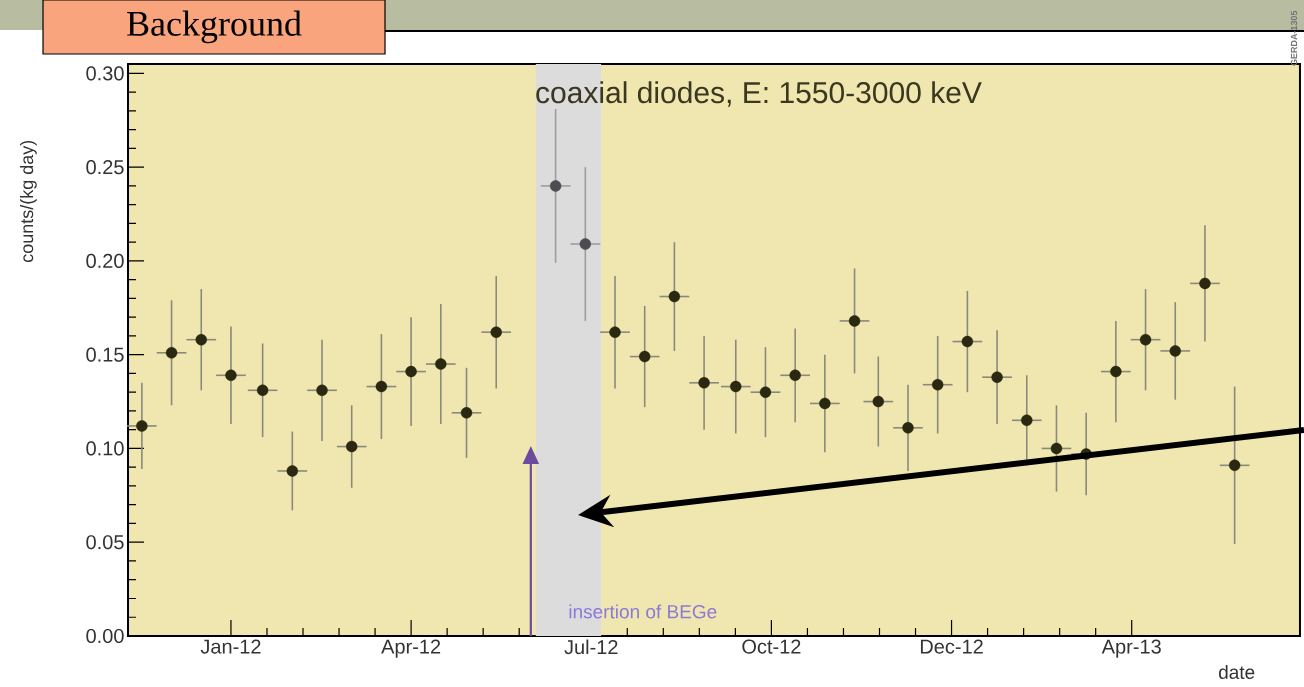 The width and height of the screenshot is (1304, 687). What do you see at coordinates (759, 94) in the screenshot?
I see `text: coaxial diodes, E: 1550-3000 keV` at bounding box center [759, 94].